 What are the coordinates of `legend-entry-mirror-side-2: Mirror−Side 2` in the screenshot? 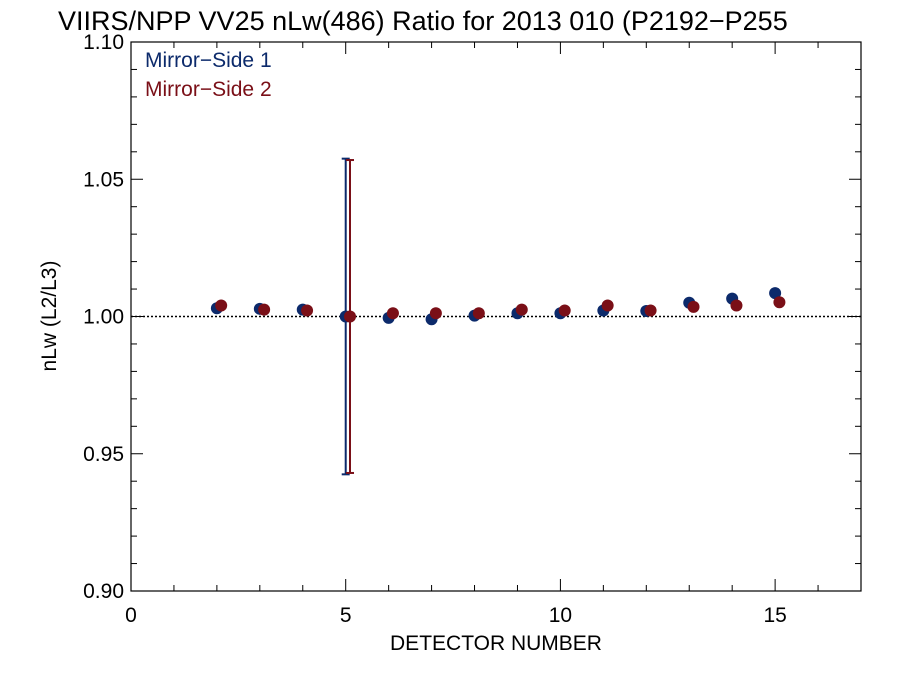 It's located at (208, 89).